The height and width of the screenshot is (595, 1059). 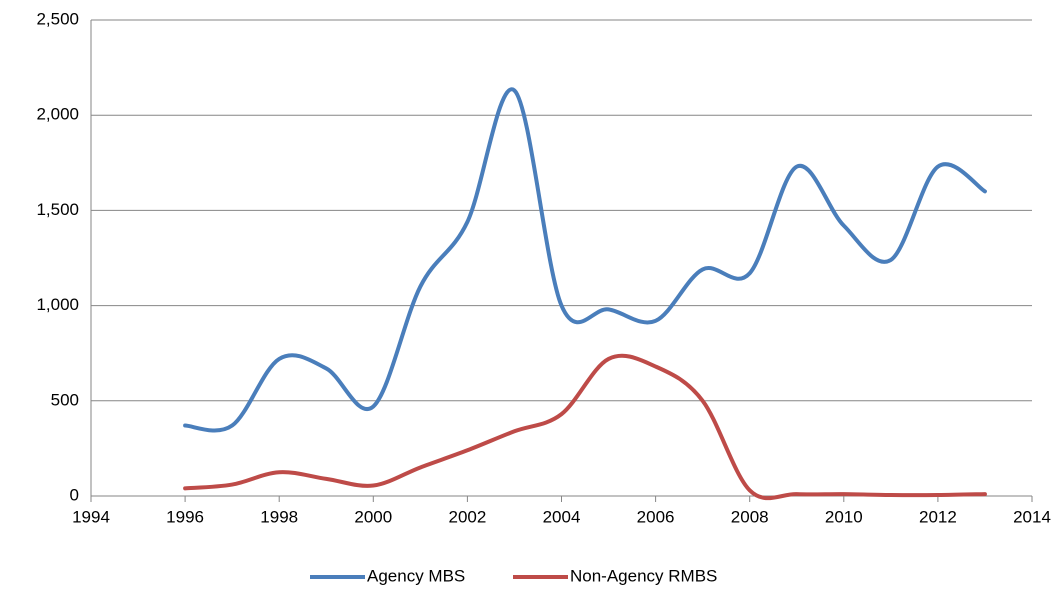 What do you see at coordinates (74, 494) in the screenshot?
I see `y-tick-label: 0` at bounding box center [74, 494].